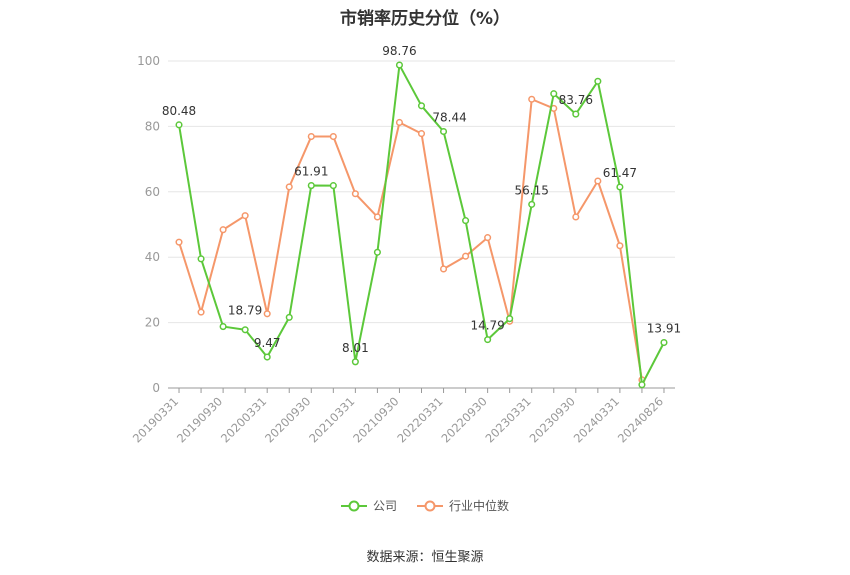 Image resolution: width=850 pixels, height=575 pixels. What do you see at coordinates (399, 51) in the screenshot?
I see `data-label: 98.76` at bounding box center [399, 51].